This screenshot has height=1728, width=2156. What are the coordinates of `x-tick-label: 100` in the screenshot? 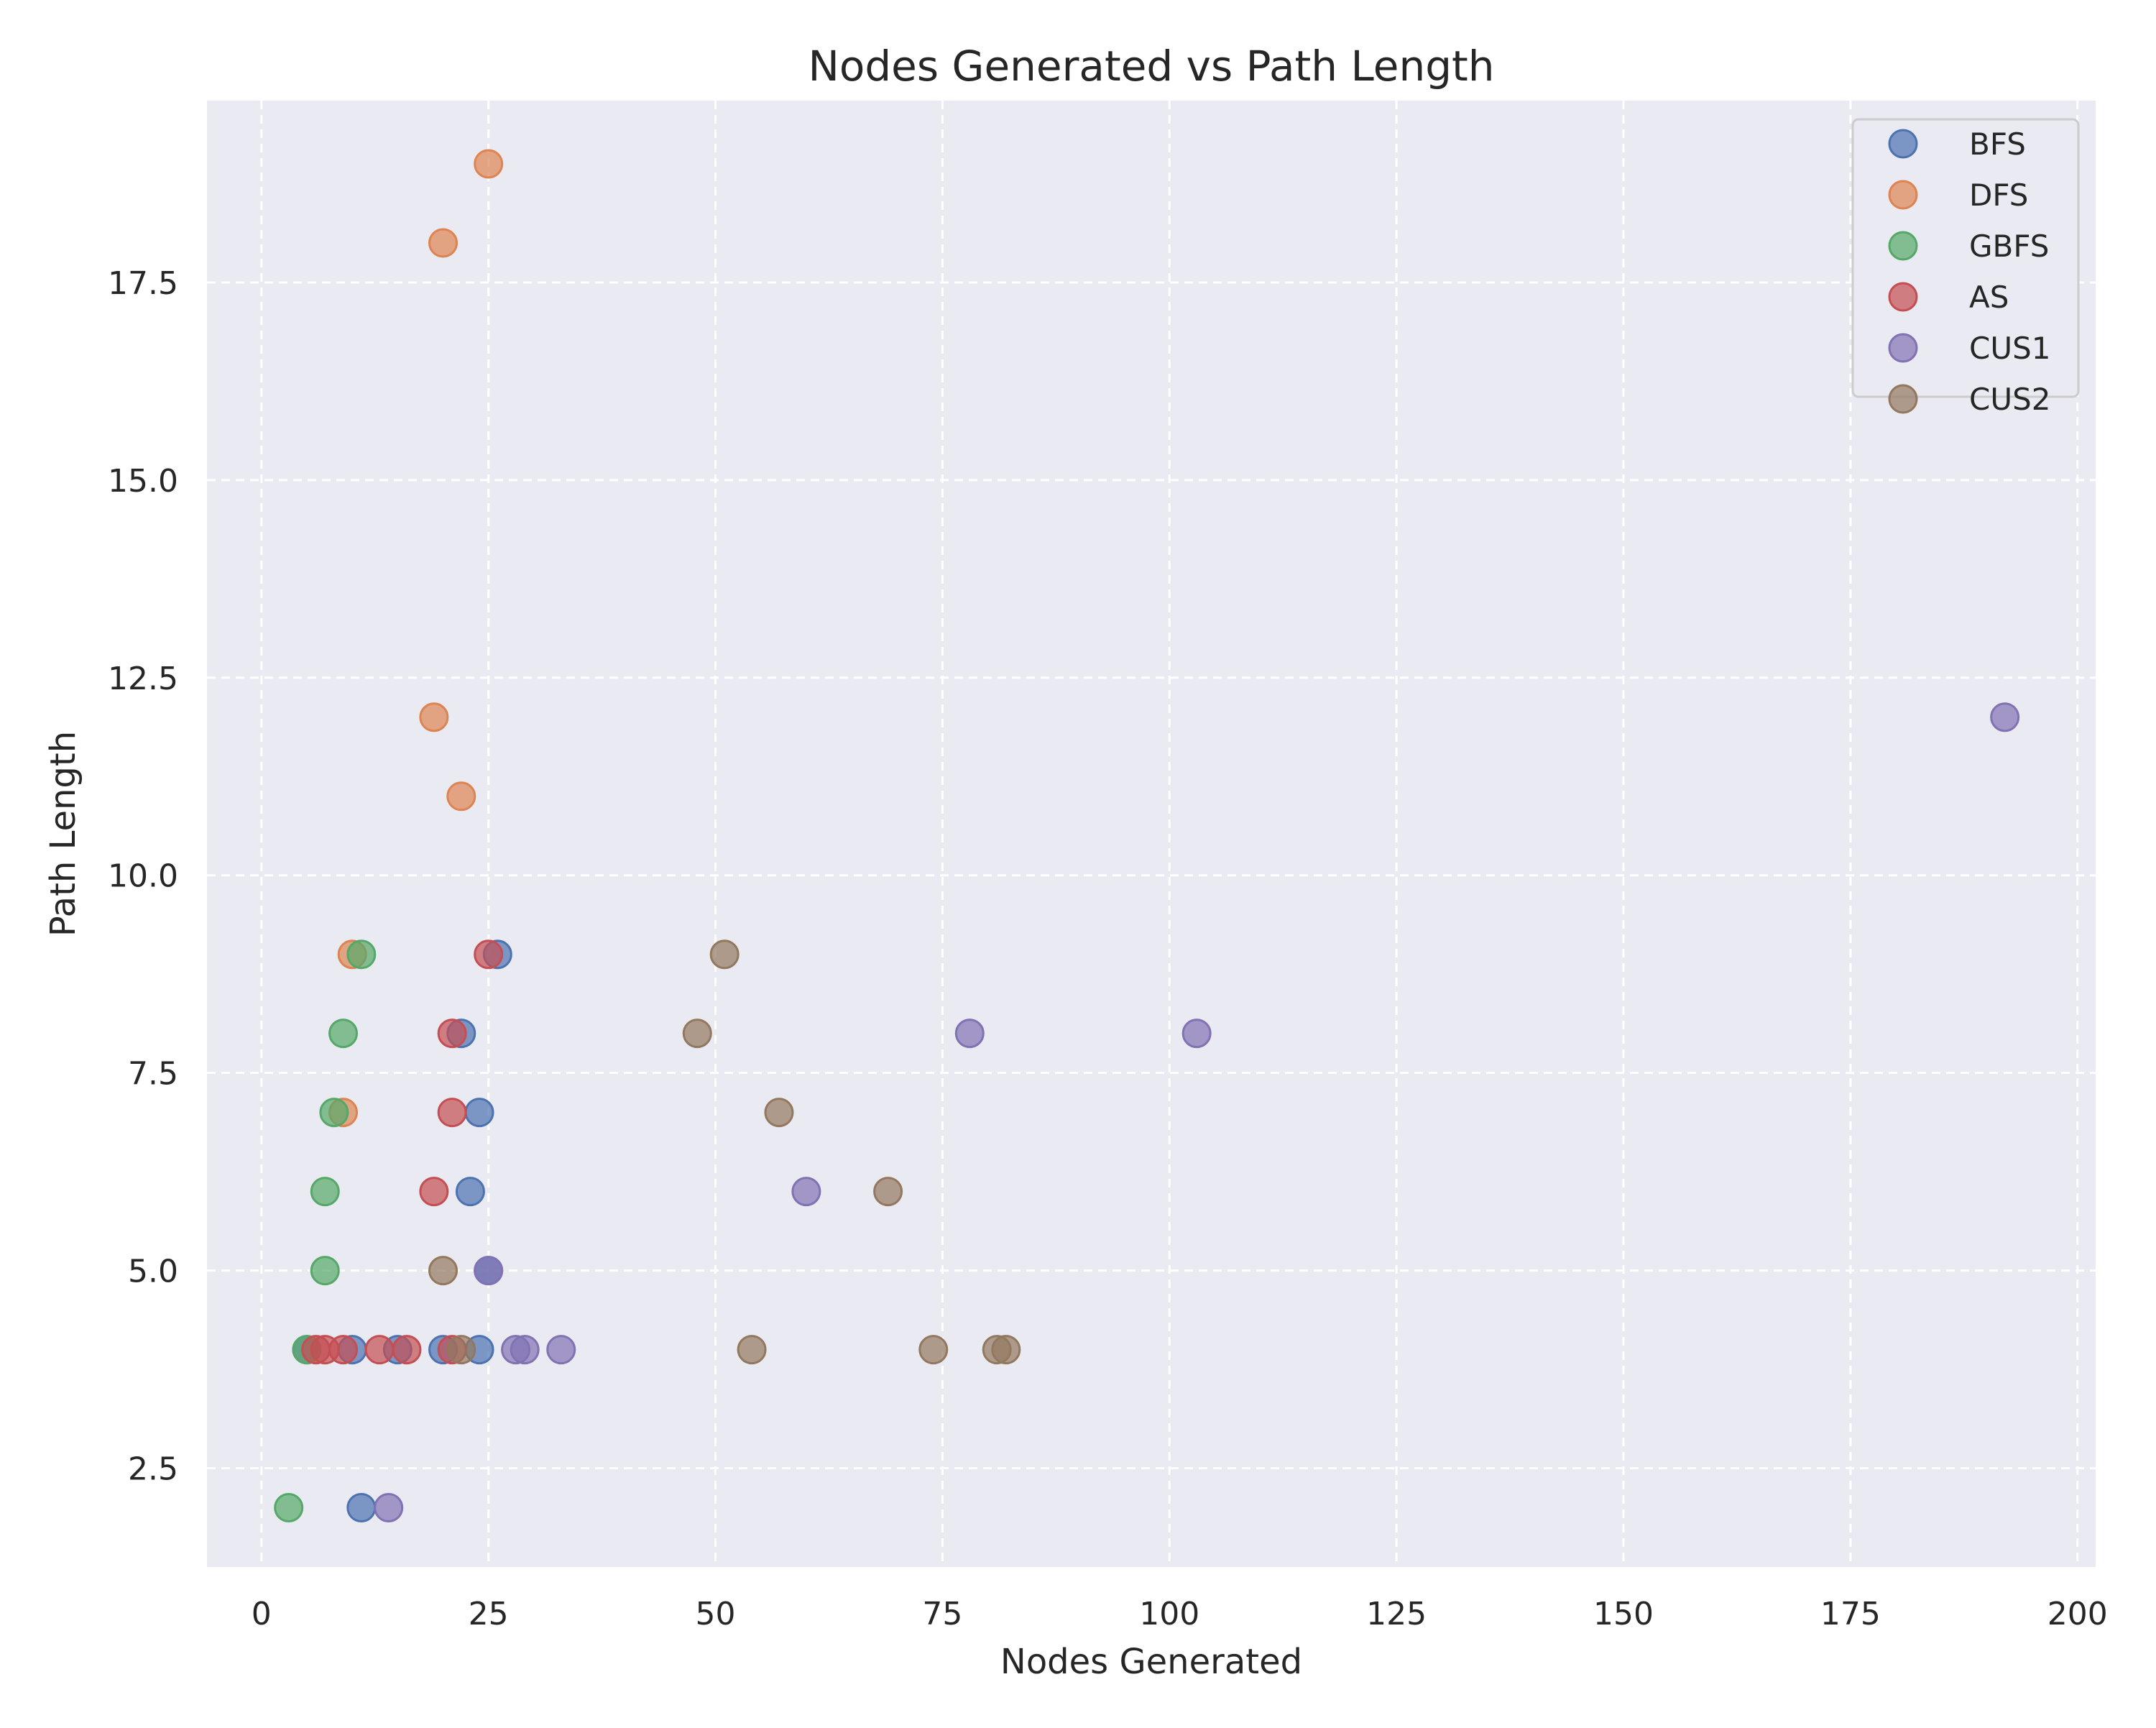 It's located at (1169, 1614).